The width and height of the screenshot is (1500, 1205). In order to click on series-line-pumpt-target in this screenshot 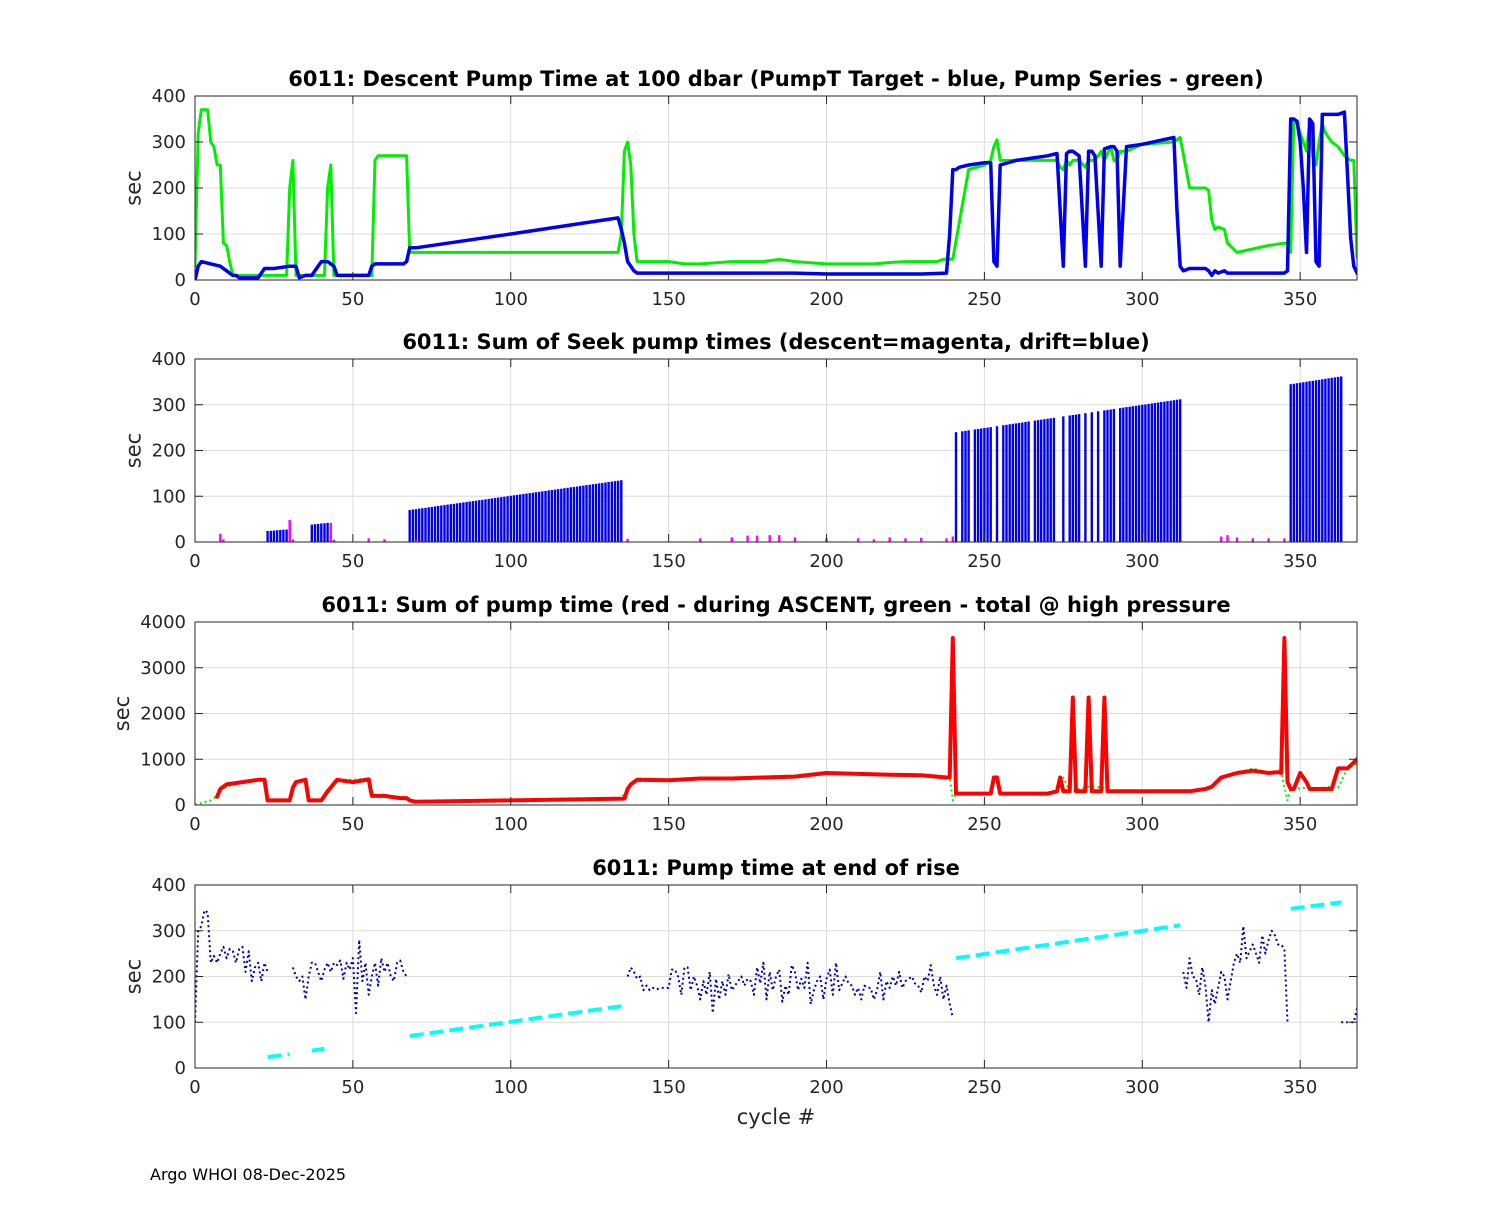, I will do `click(776, 195)`.